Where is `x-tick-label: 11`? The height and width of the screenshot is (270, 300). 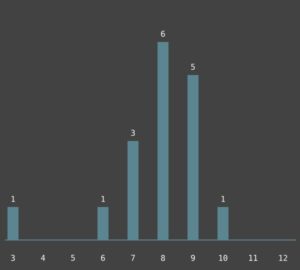
x-tick-label: 11 is located at coordinates (253, 257).